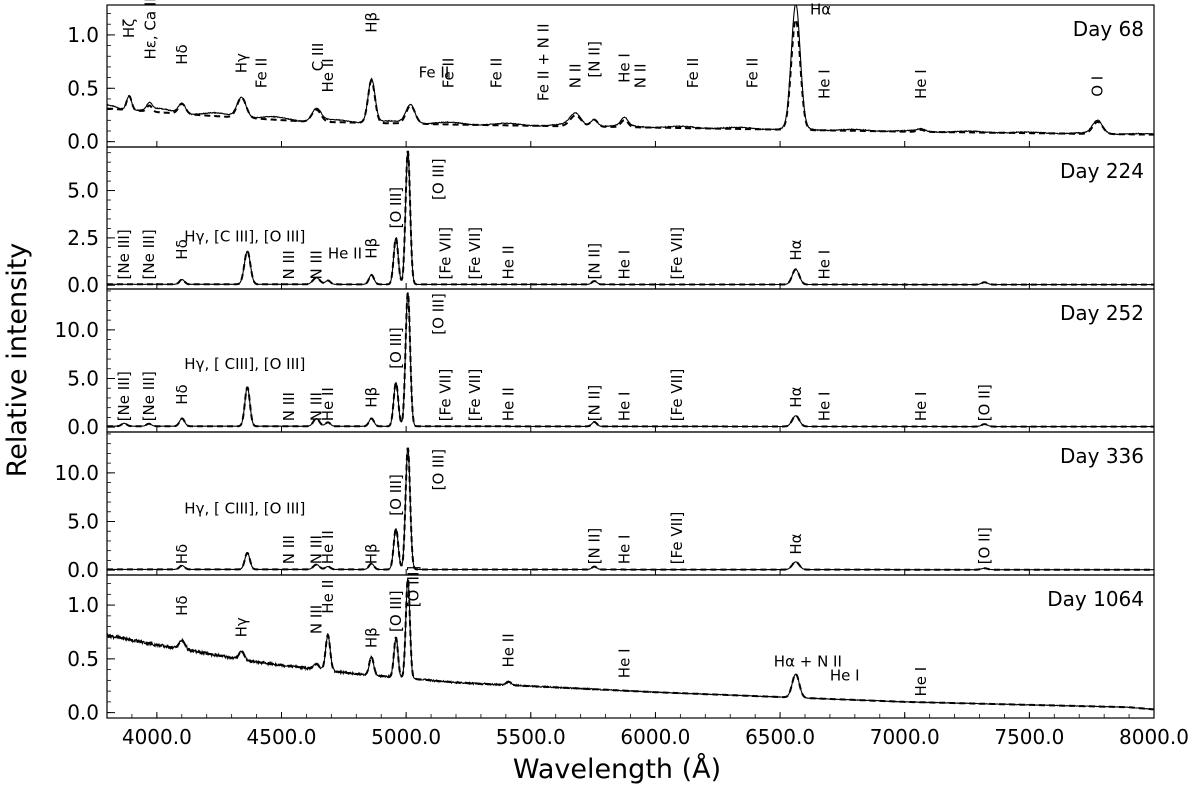 This screenshot has height=791, width=1200. What do you see at coordinates (1102, 313) in the screenshot?
I see `panel-day-label: Day 252` at bounding box center [1102, 313].